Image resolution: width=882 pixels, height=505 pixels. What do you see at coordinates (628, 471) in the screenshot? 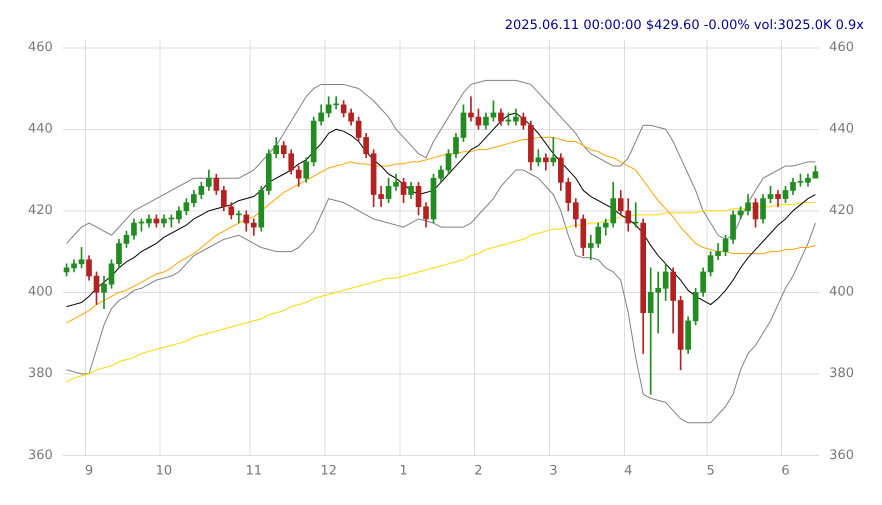
I see `x-tick-label: 4` at bounding box center [628, 471].